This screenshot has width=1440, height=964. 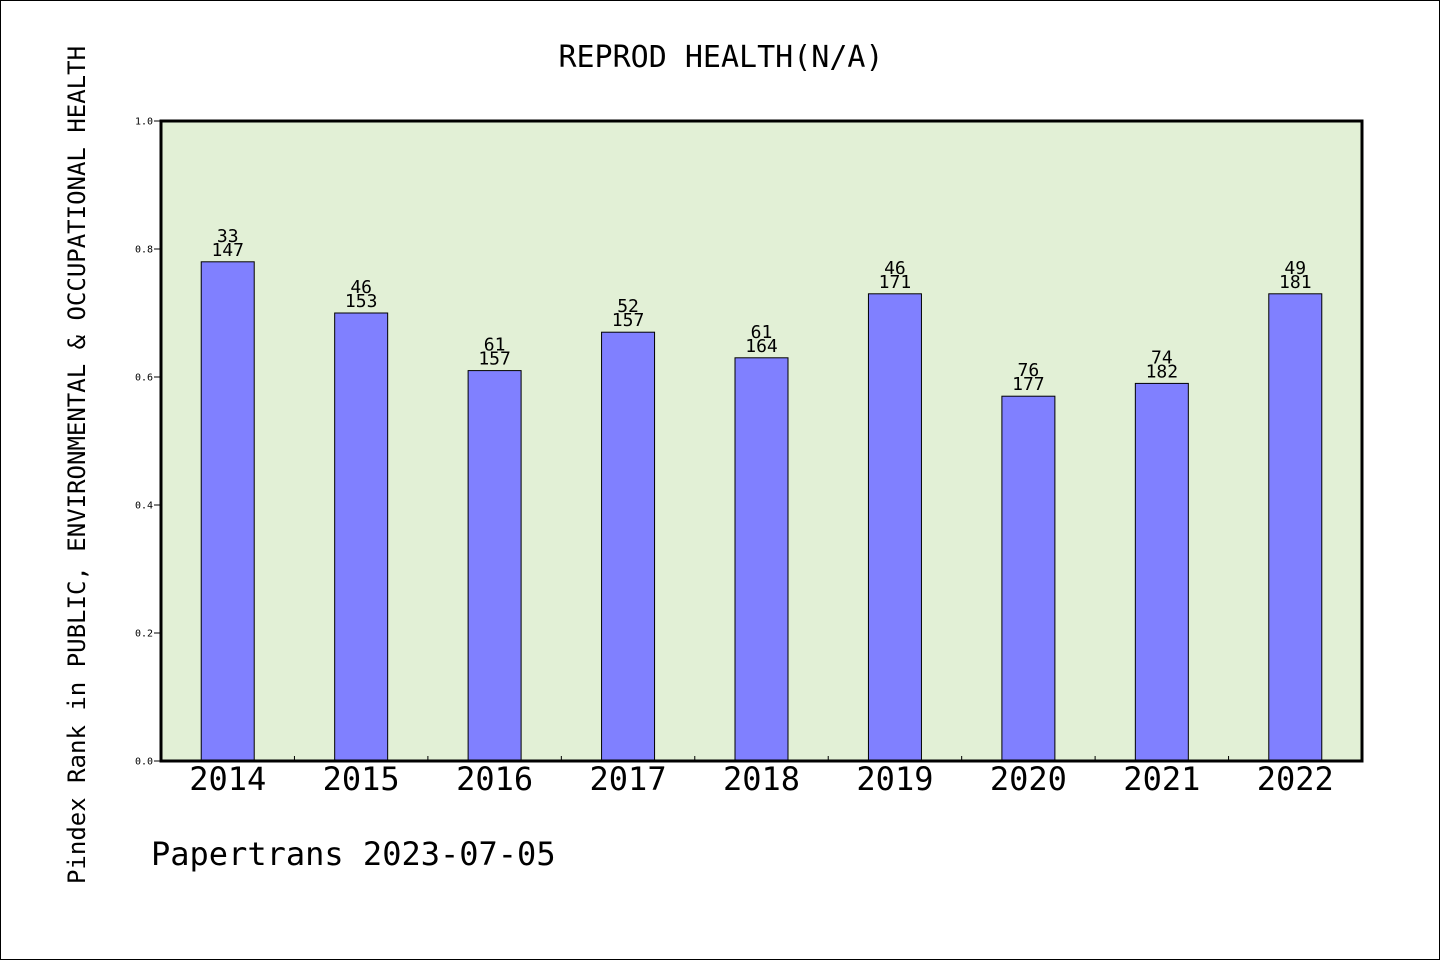 I want to click on x-tick-label: 2016, so click(x=494, y=779).